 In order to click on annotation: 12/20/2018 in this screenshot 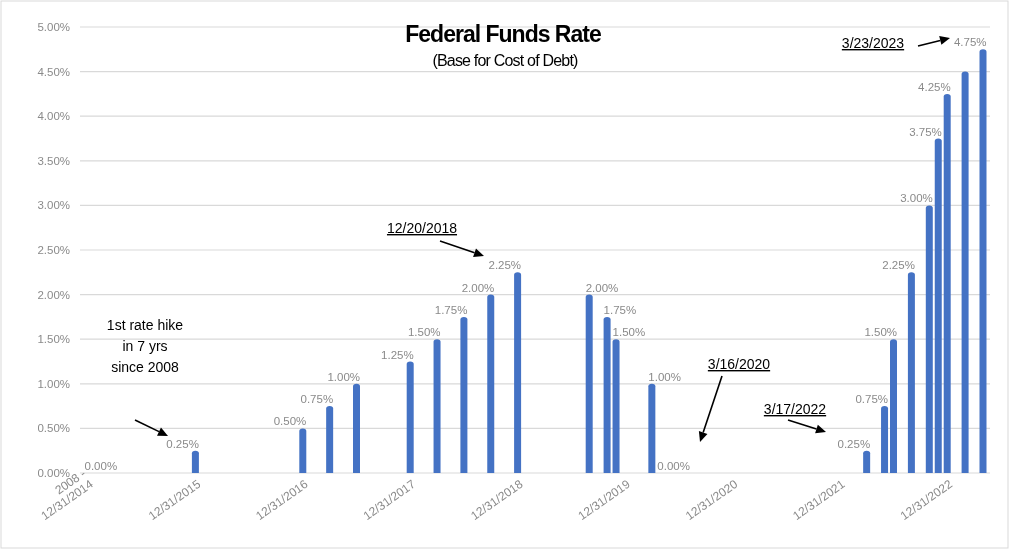, I will do `click(422, 228)`.